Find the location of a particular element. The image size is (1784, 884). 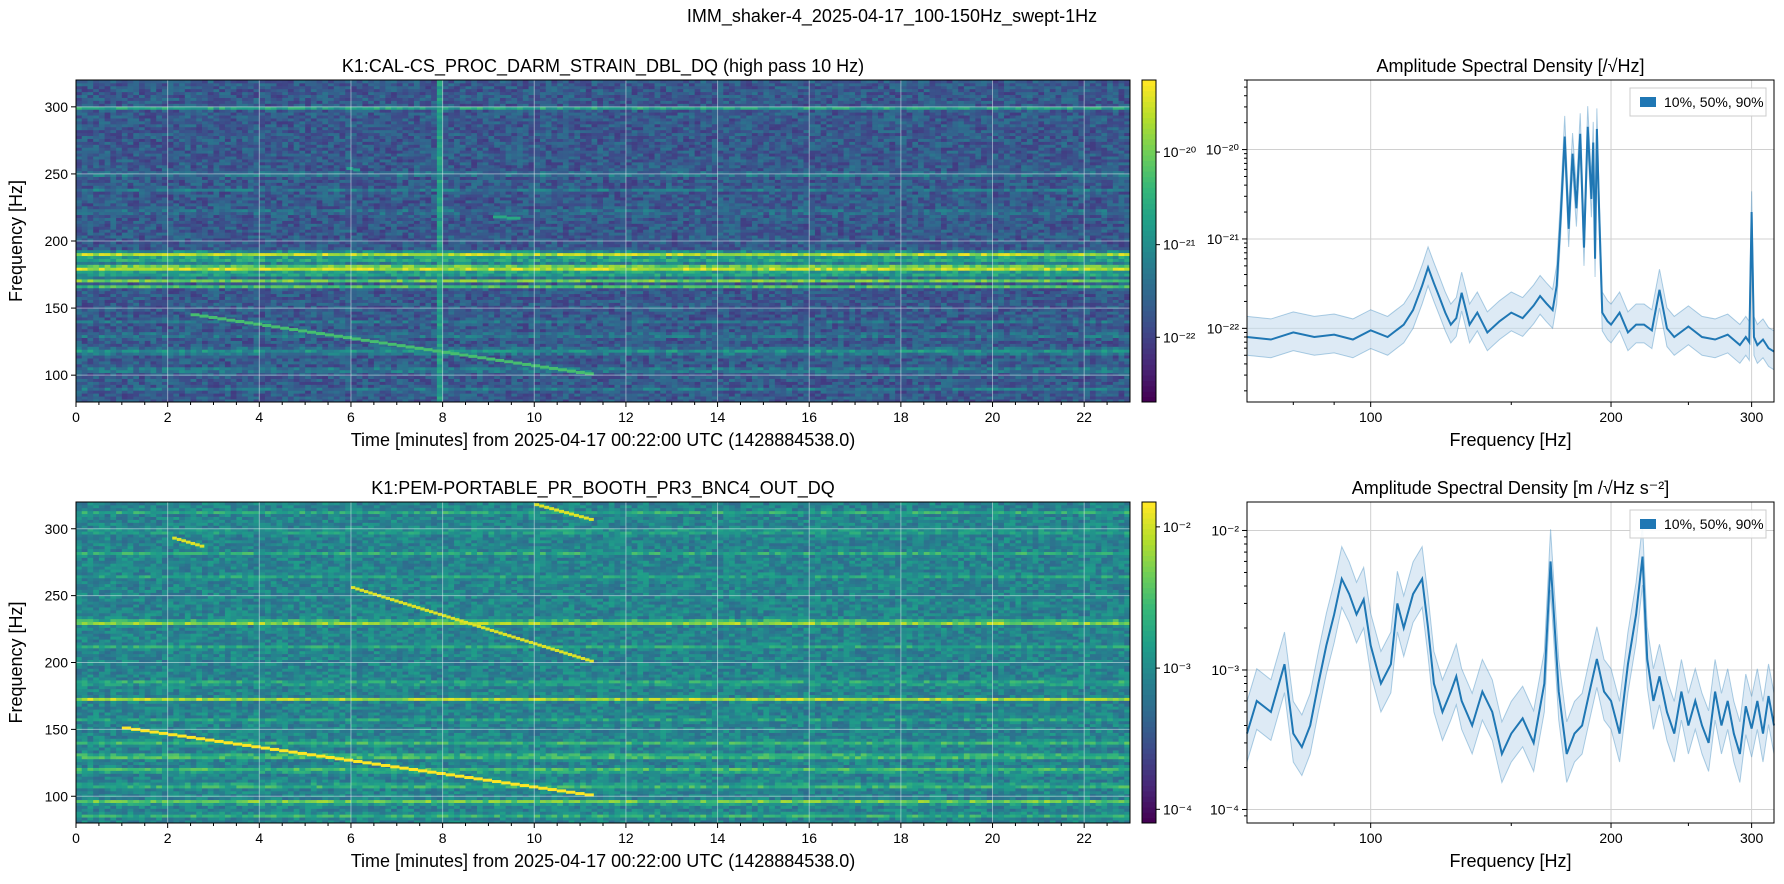

colorbar-tick-label: 10⁻²¹ is located at coordinates (1179, 245).